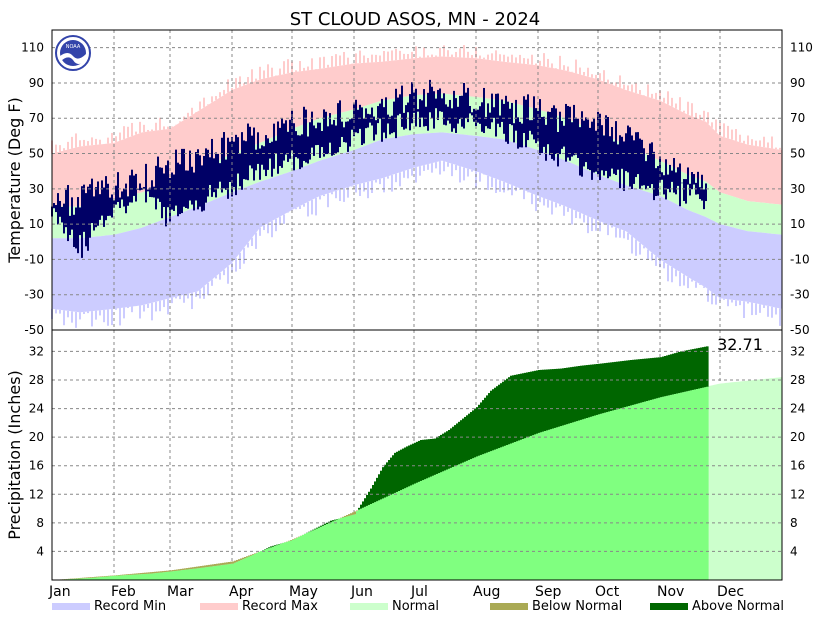 This screenshot has height=620, width=832. What do you see at coordinates (14, 180) in the screenshot?
I see `temperature-axis-title: Temperature (Deg F)` at bounding box center [14, 180].